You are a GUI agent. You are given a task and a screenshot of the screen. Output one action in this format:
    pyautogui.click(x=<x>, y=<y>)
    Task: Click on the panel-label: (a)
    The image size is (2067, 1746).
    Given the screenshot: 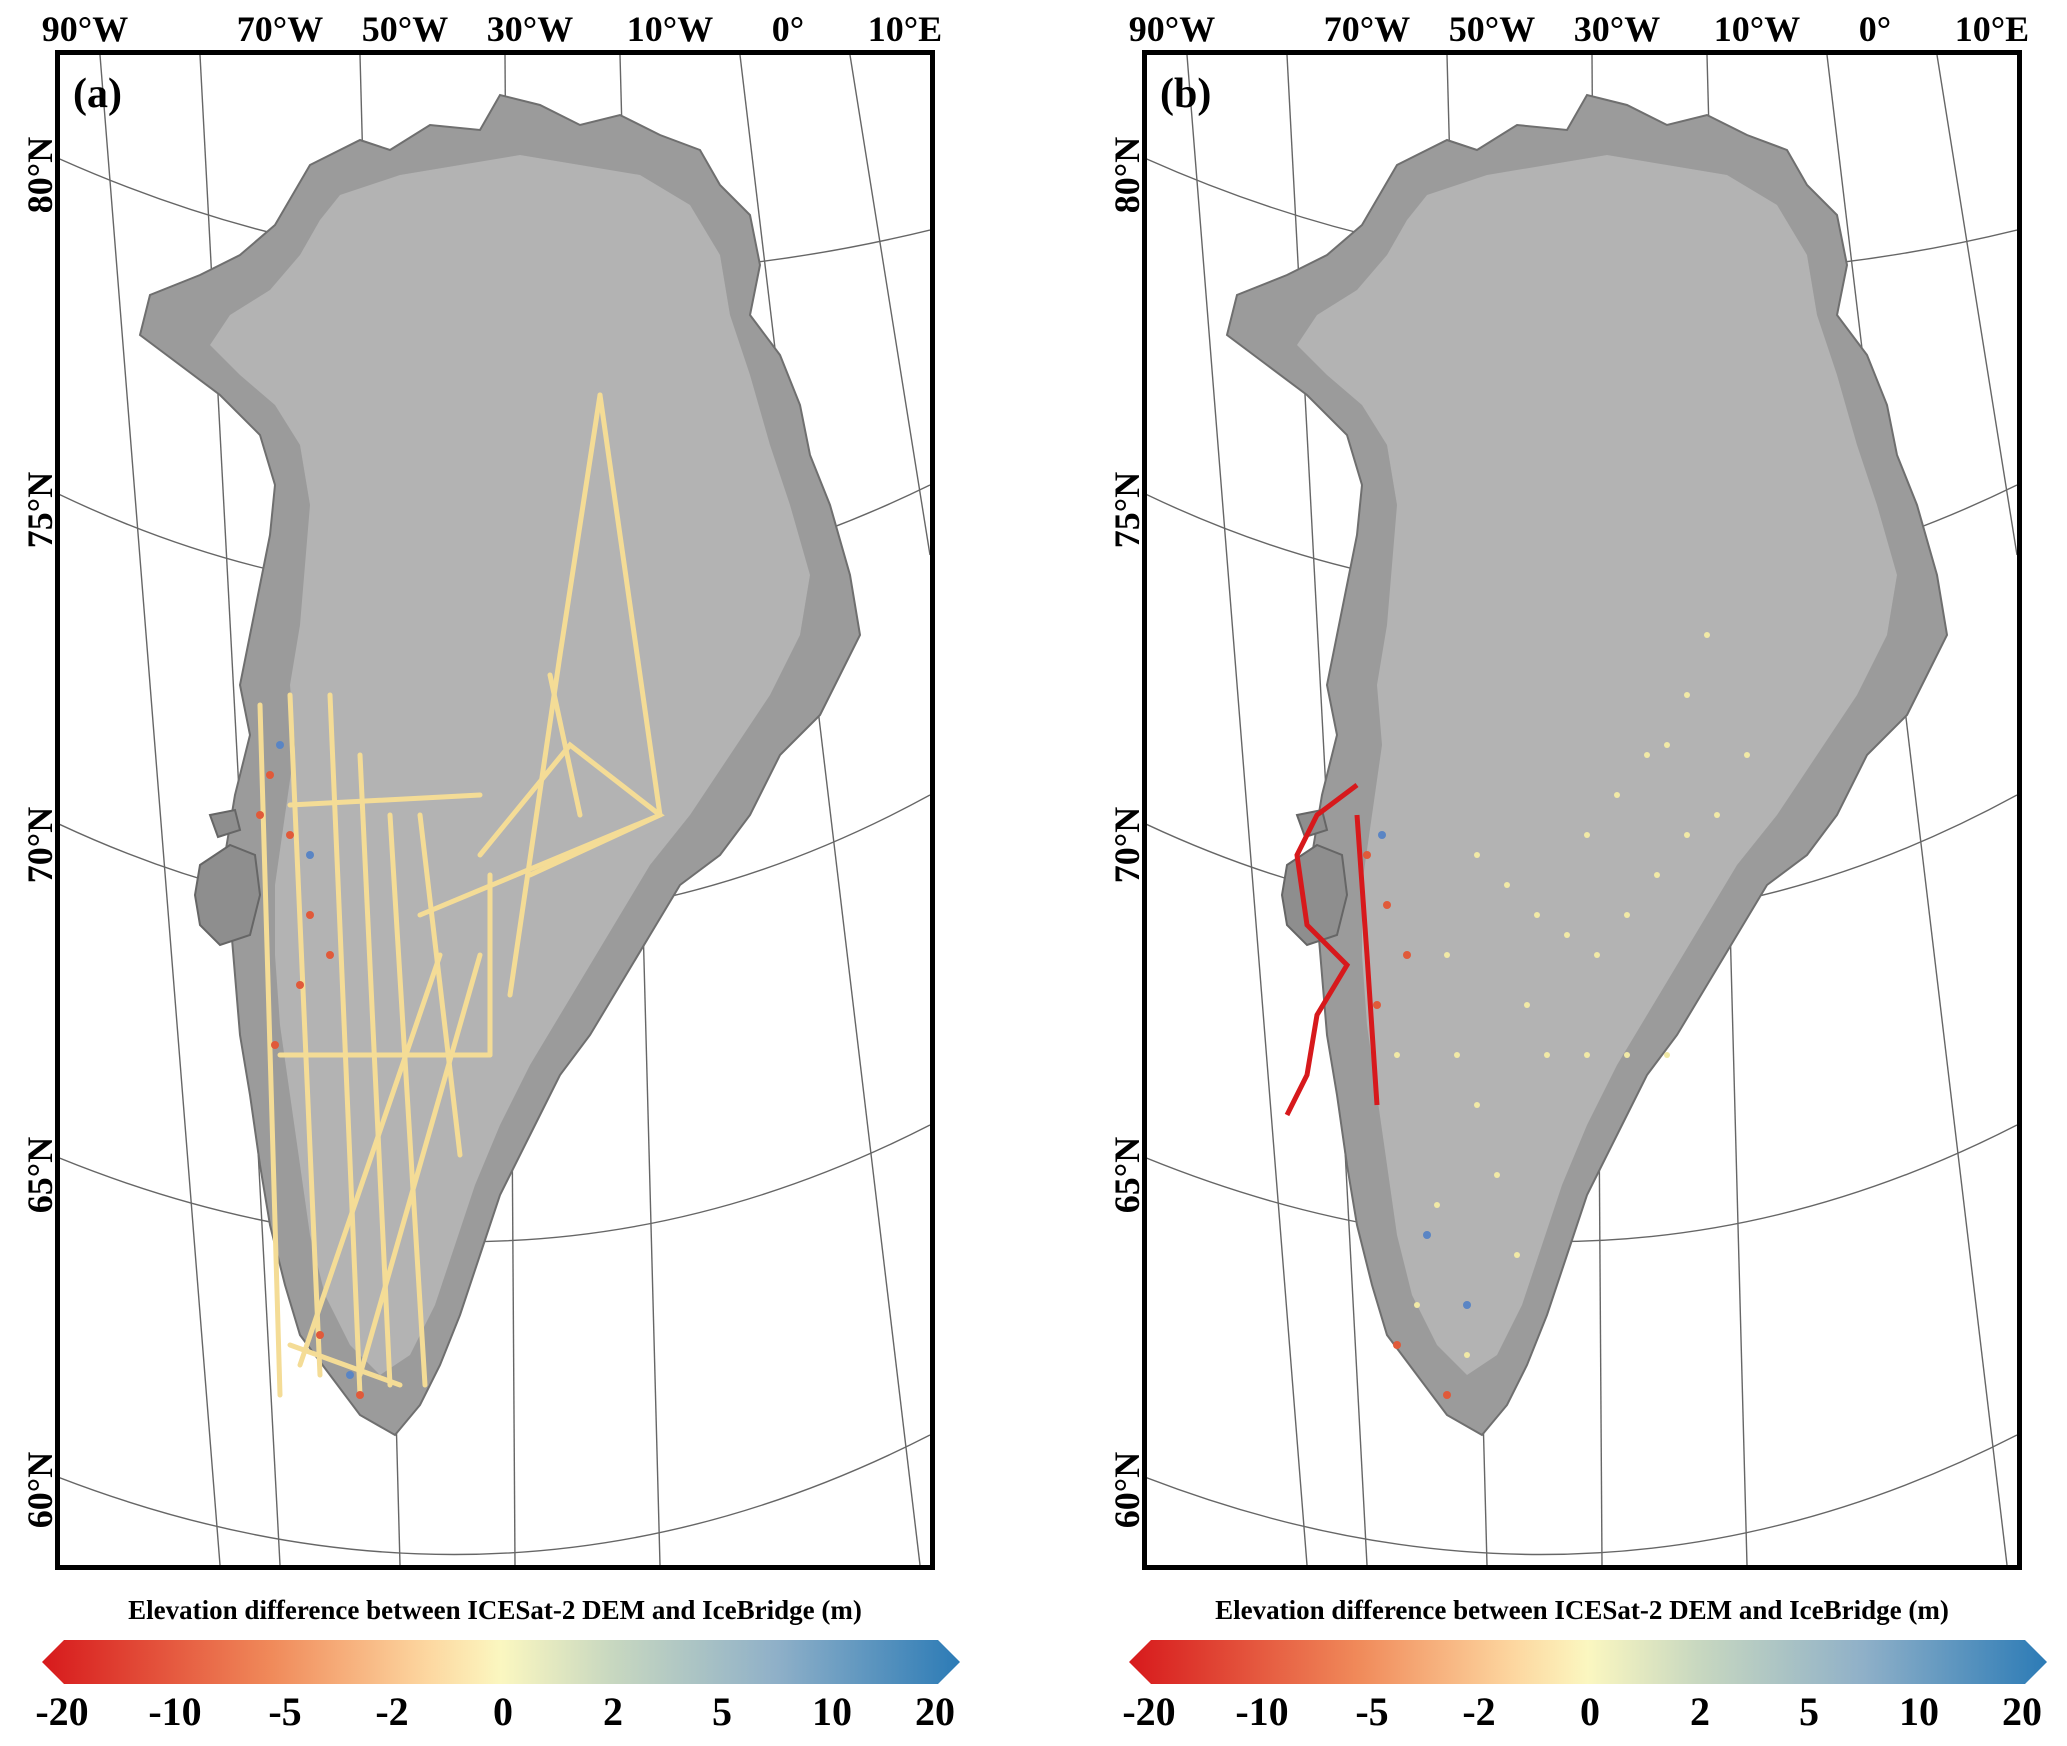 What is the action you would take?
    pyautogui.click(x=97, y=94)
    